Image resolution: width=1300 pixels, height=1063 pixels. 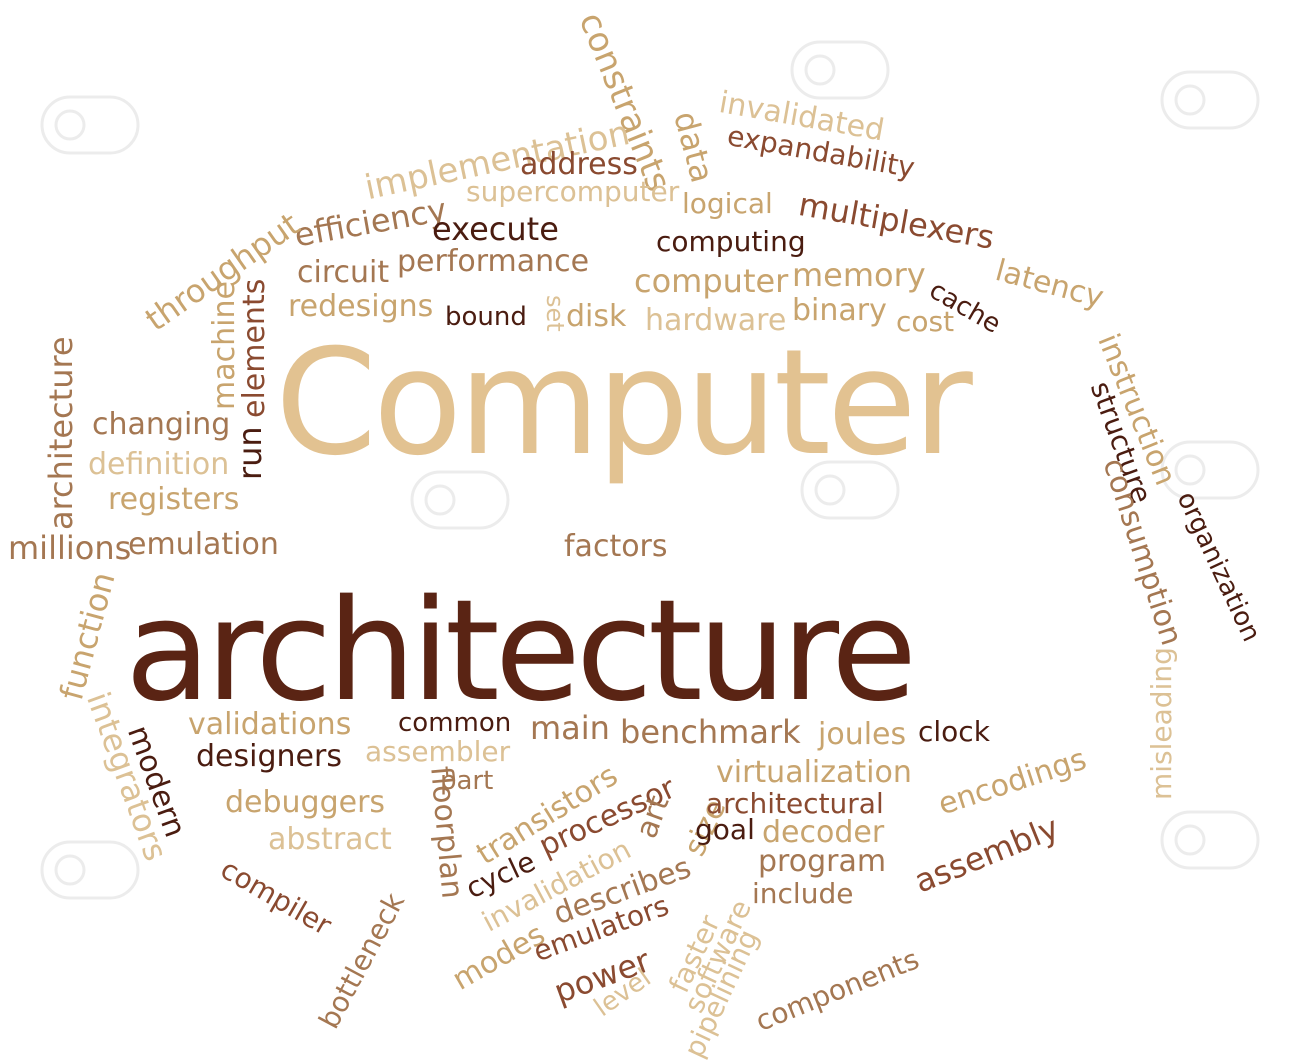 What do you see at coordinates (711, 281) in the screenshot?
I see `word-computer-small: computer` at bounding box center [711, 281].